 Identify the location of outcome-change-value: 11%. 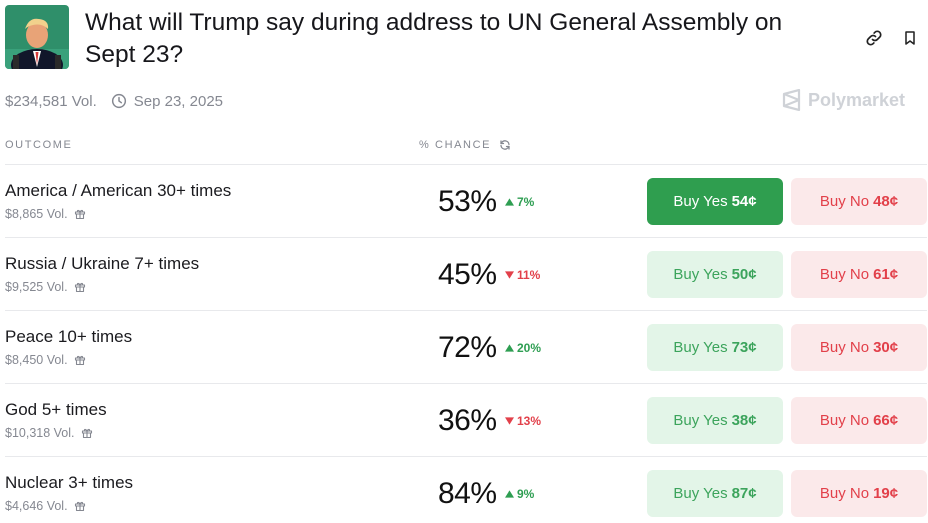
(529, 275).